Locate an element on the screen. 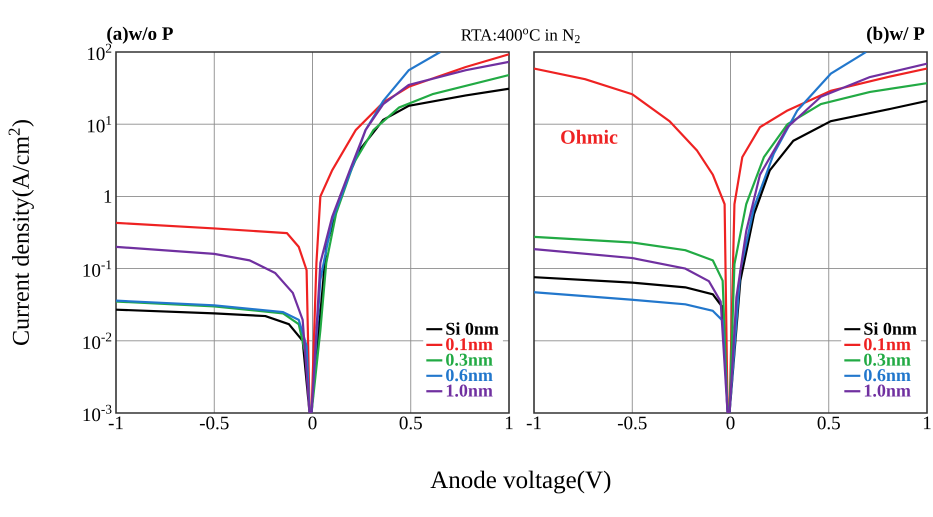  y-tick-label: 10$^{1}$ is located at coordinates (100, 124).